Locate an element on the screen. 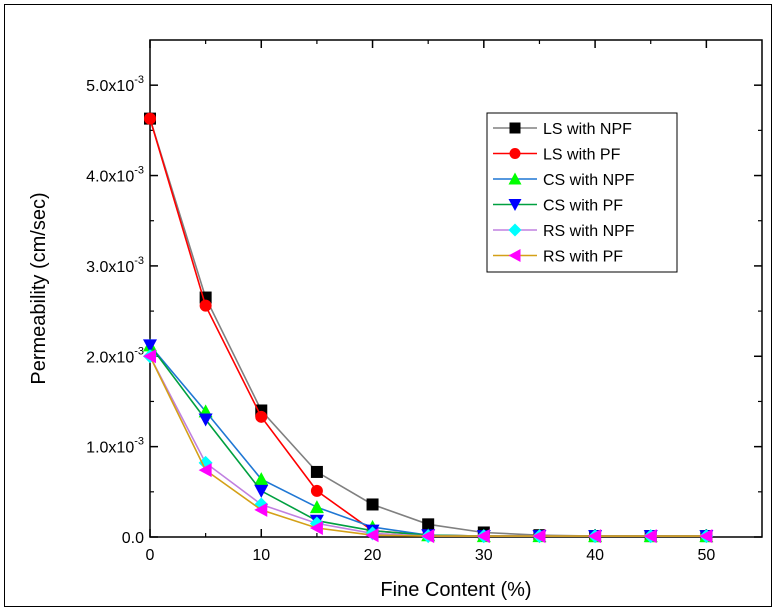 The height and width of the screenshot is (613, 778). x-tick-label: 40 is located at coordinates (595, 555).